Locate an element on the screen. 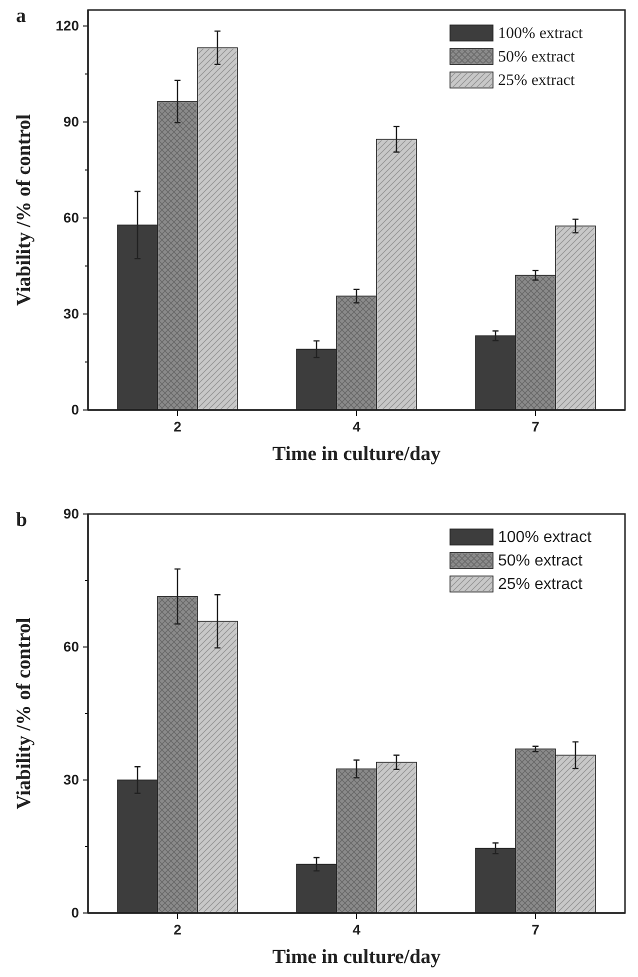 Image resolution: width=638 pixels, height=977 pixels. y-tick-label: 120 is located at coordinates (68, 25).